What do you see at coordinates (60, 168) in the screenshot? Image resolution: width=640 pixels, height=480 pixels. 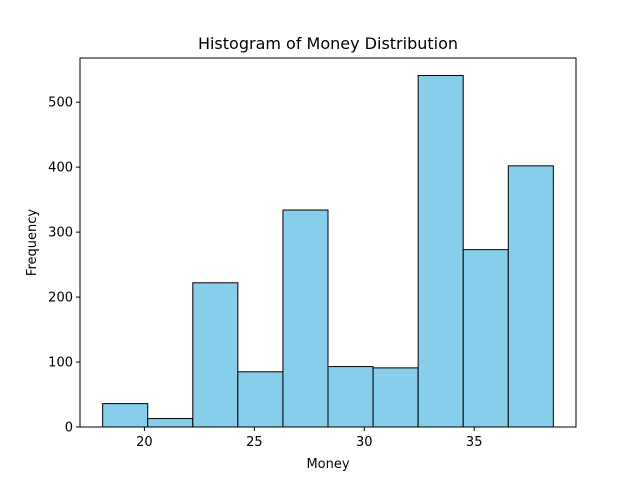 I see `y-tick-label: 400` at bounding box center [60, 168].